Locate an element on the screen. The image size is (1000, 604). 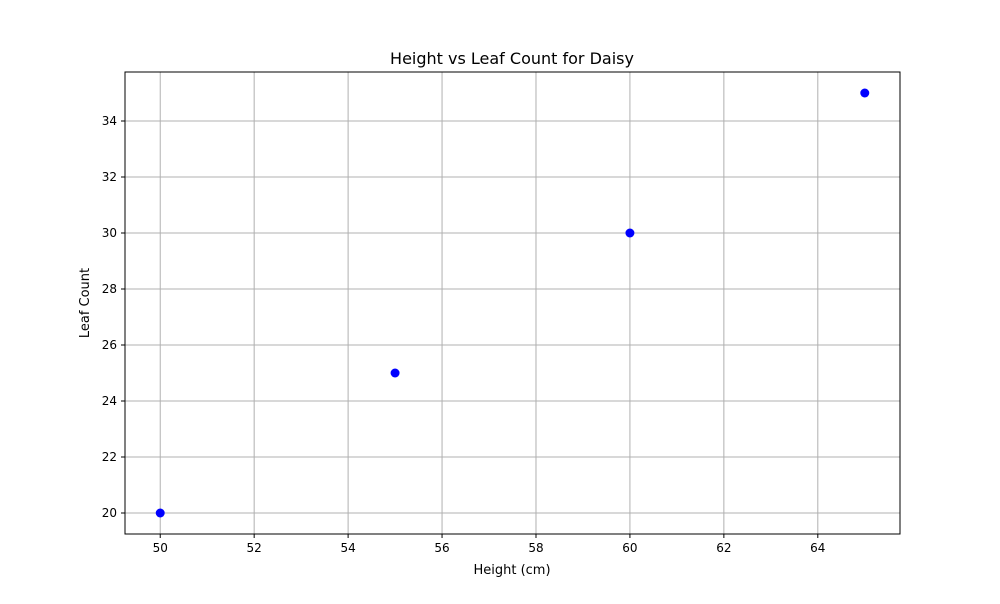
y-tick-label: 24 is located at coordinates (109, 401).